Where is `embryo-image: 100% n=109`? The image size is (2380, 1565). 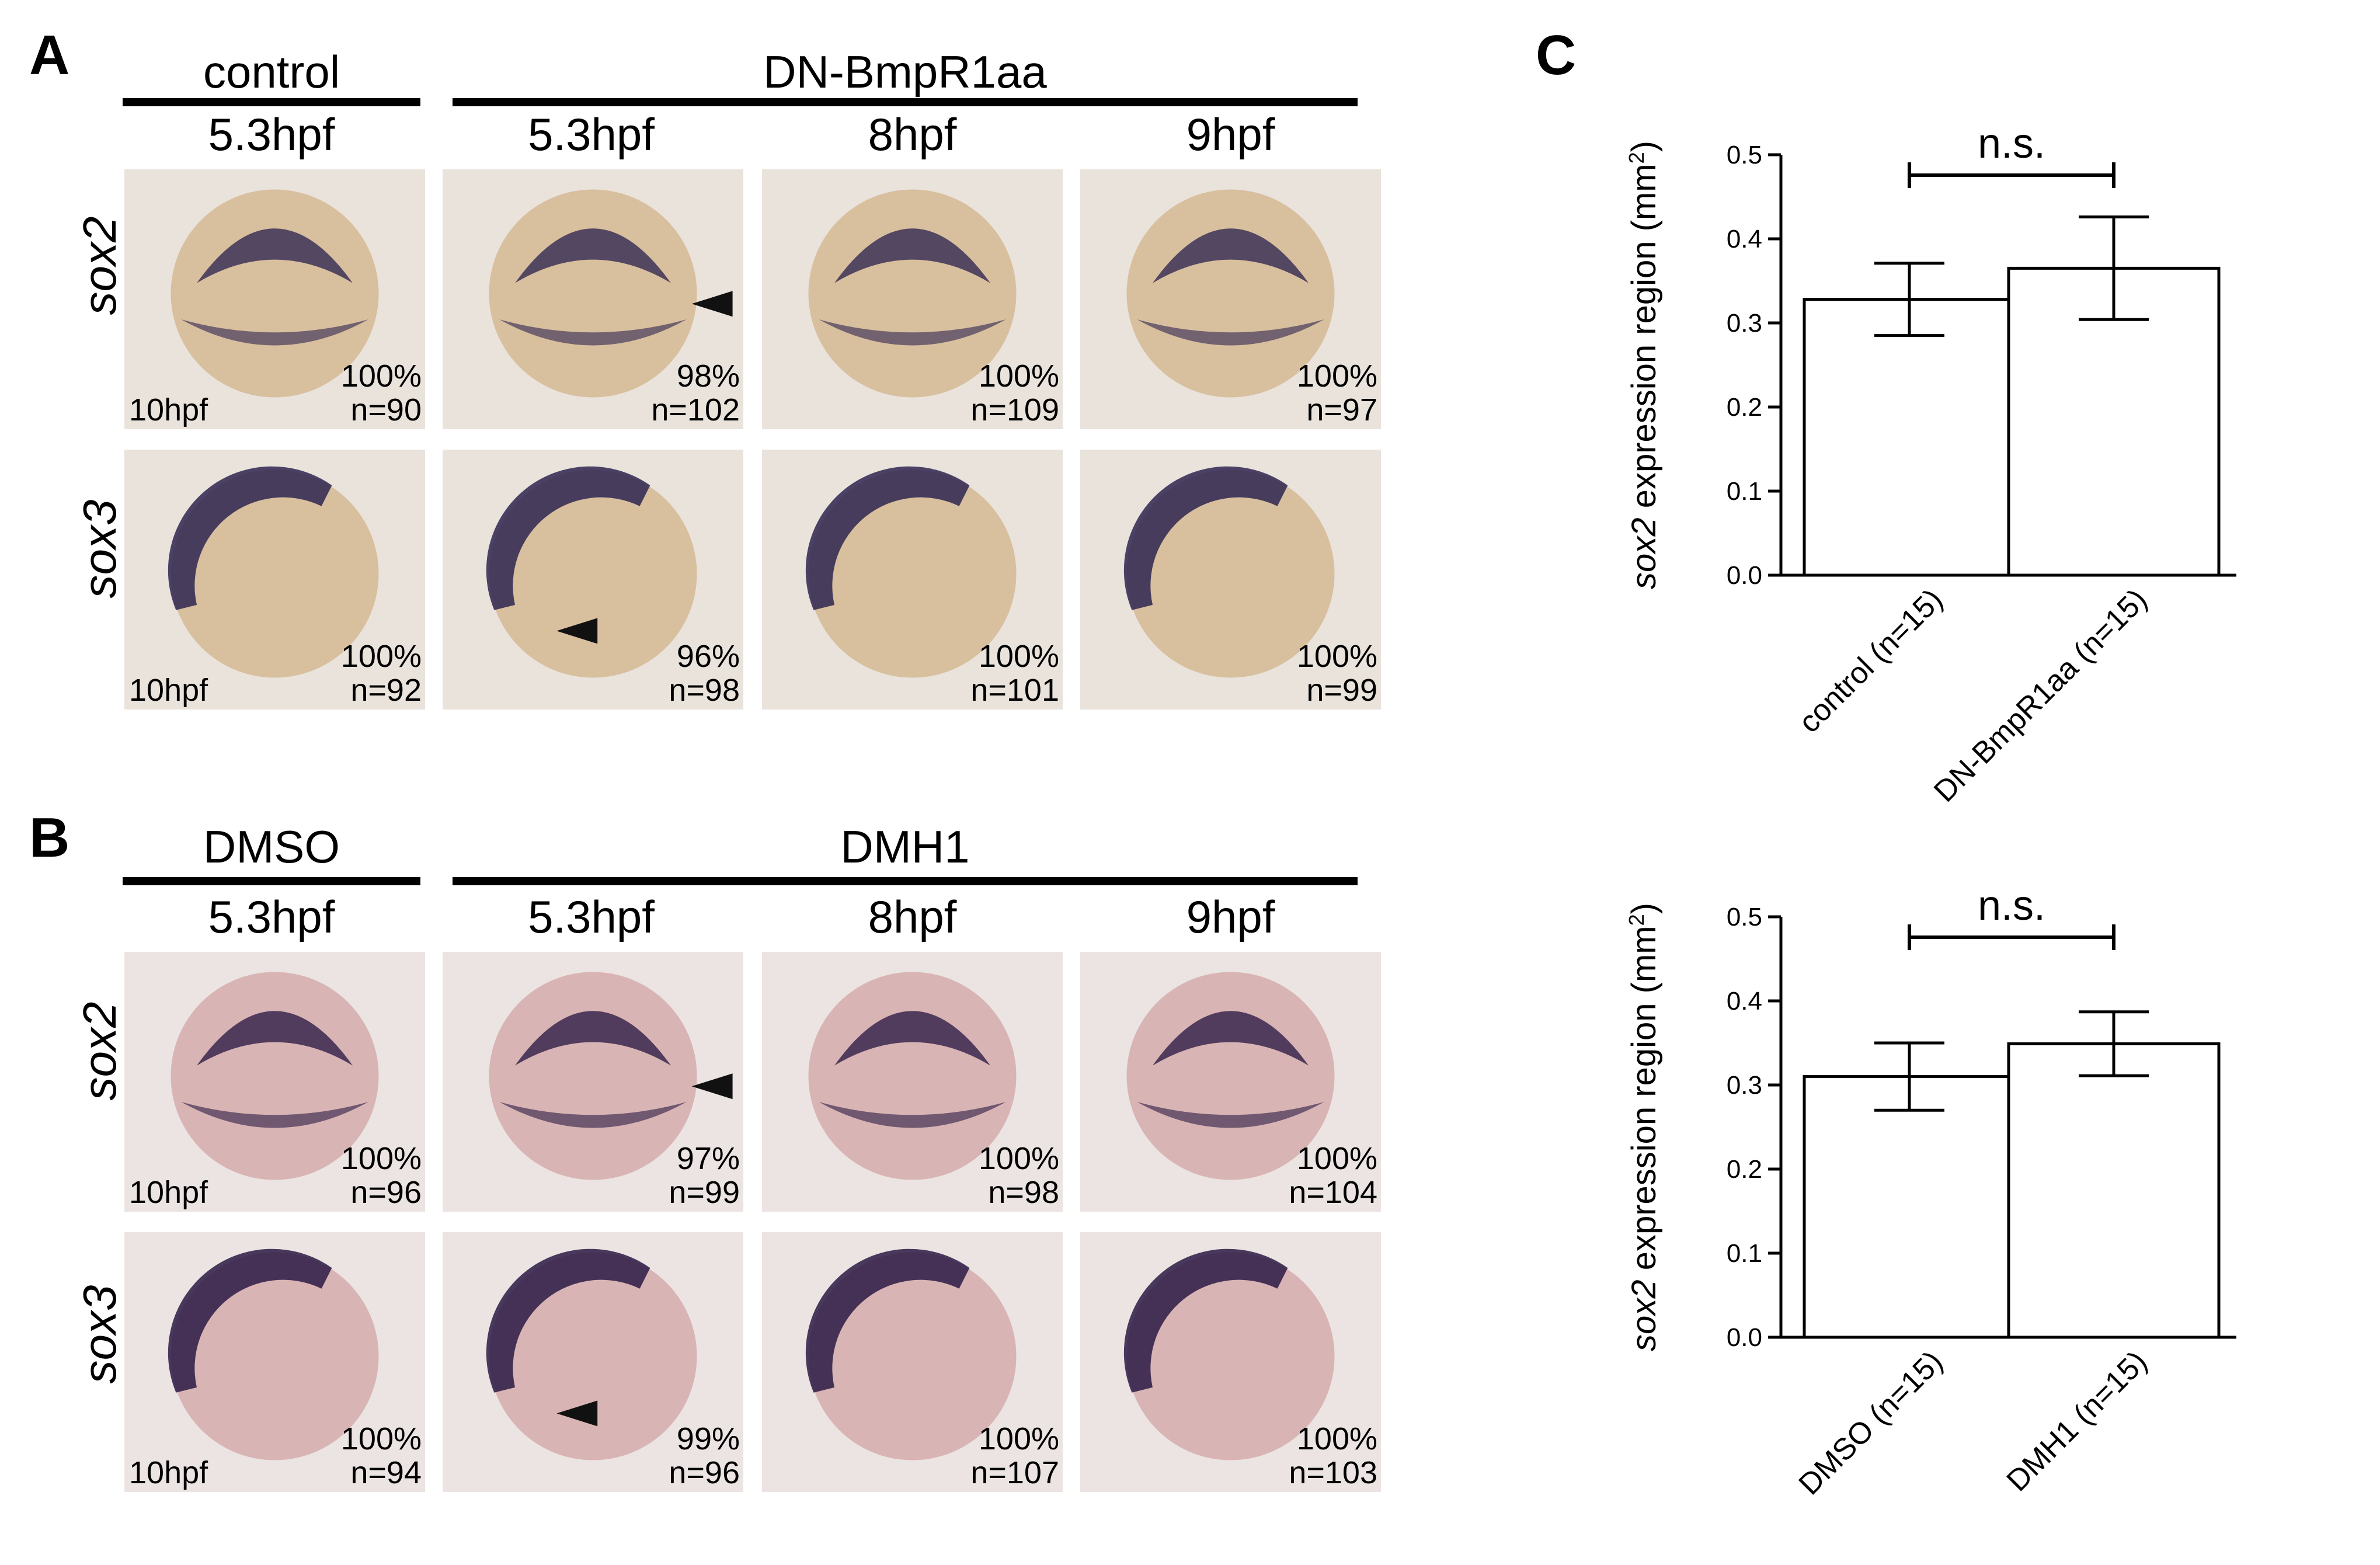
embryo-image: 100% n=109 is located at coordinates (912, 299).